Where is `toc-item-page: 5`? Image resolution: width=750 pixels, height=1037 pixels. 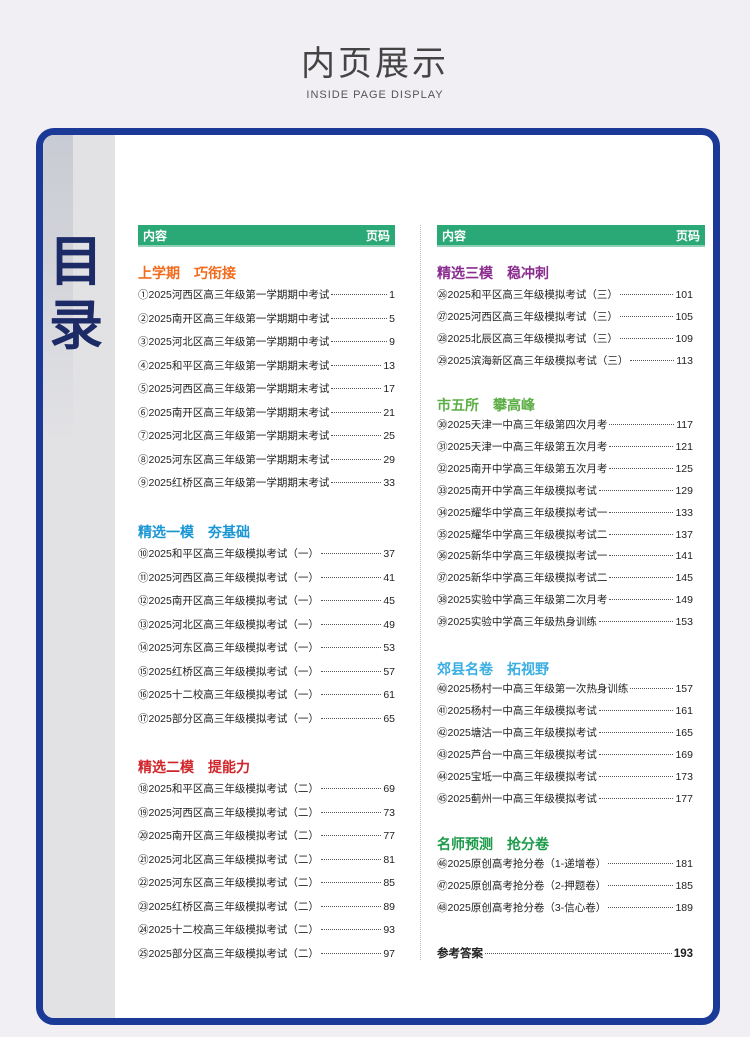 toc-item-page: 5 is located at coordinates (392, 318).